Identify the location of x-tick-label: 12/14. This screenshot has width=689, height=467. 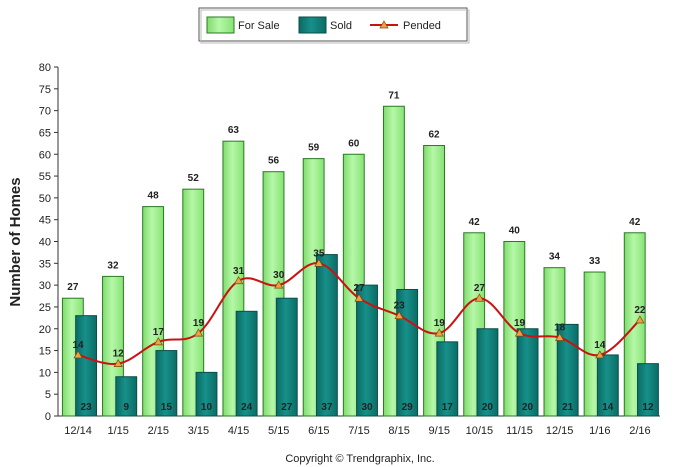
(78, 431).